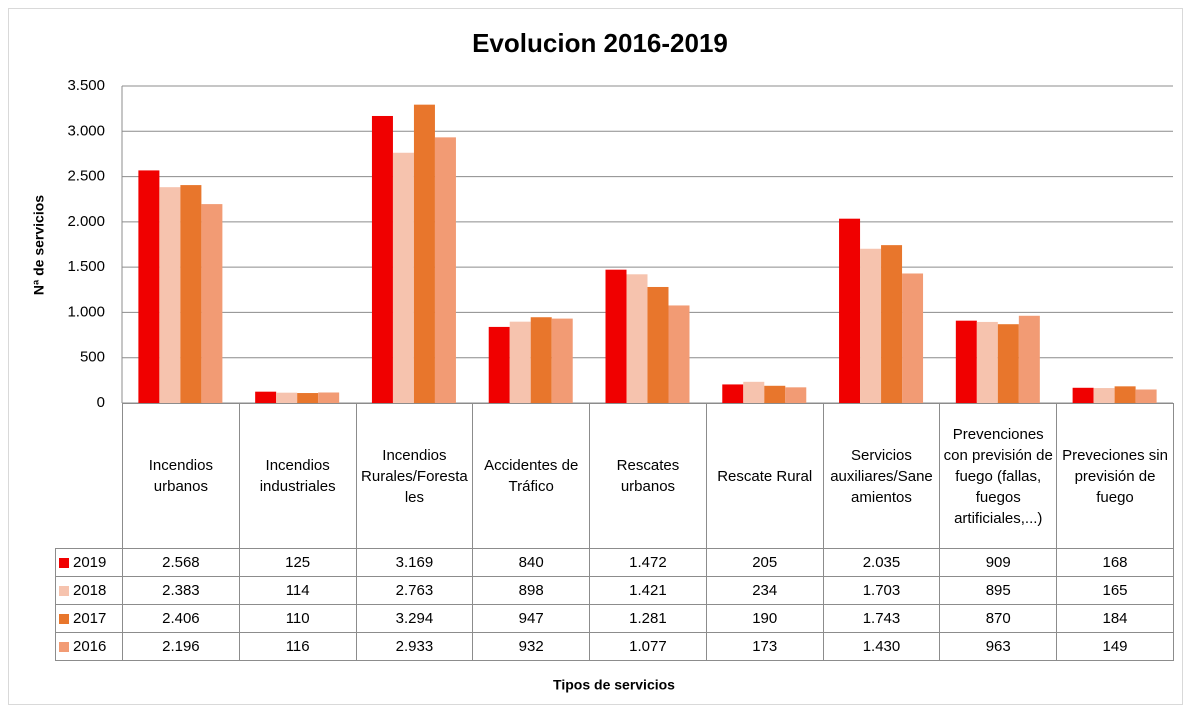  Describe the element at coordinates (764, 562) in the screenshot. I see `data-label: 205` at that location.